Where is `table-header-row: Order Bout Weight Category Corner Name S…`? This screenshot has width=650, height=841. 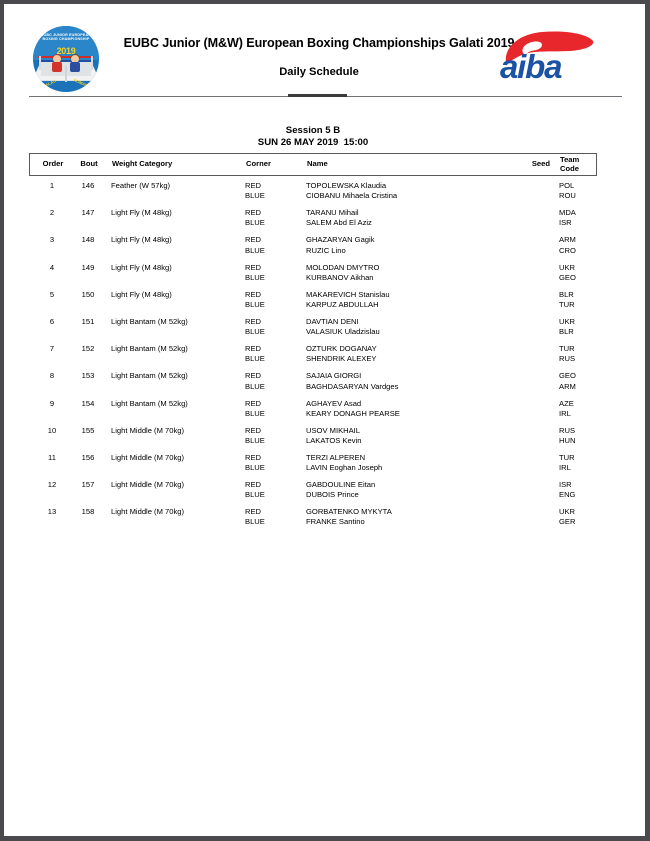
table-header-row: Order Bout Weight Category Corner Name S… is located at coordinates (313, 164).